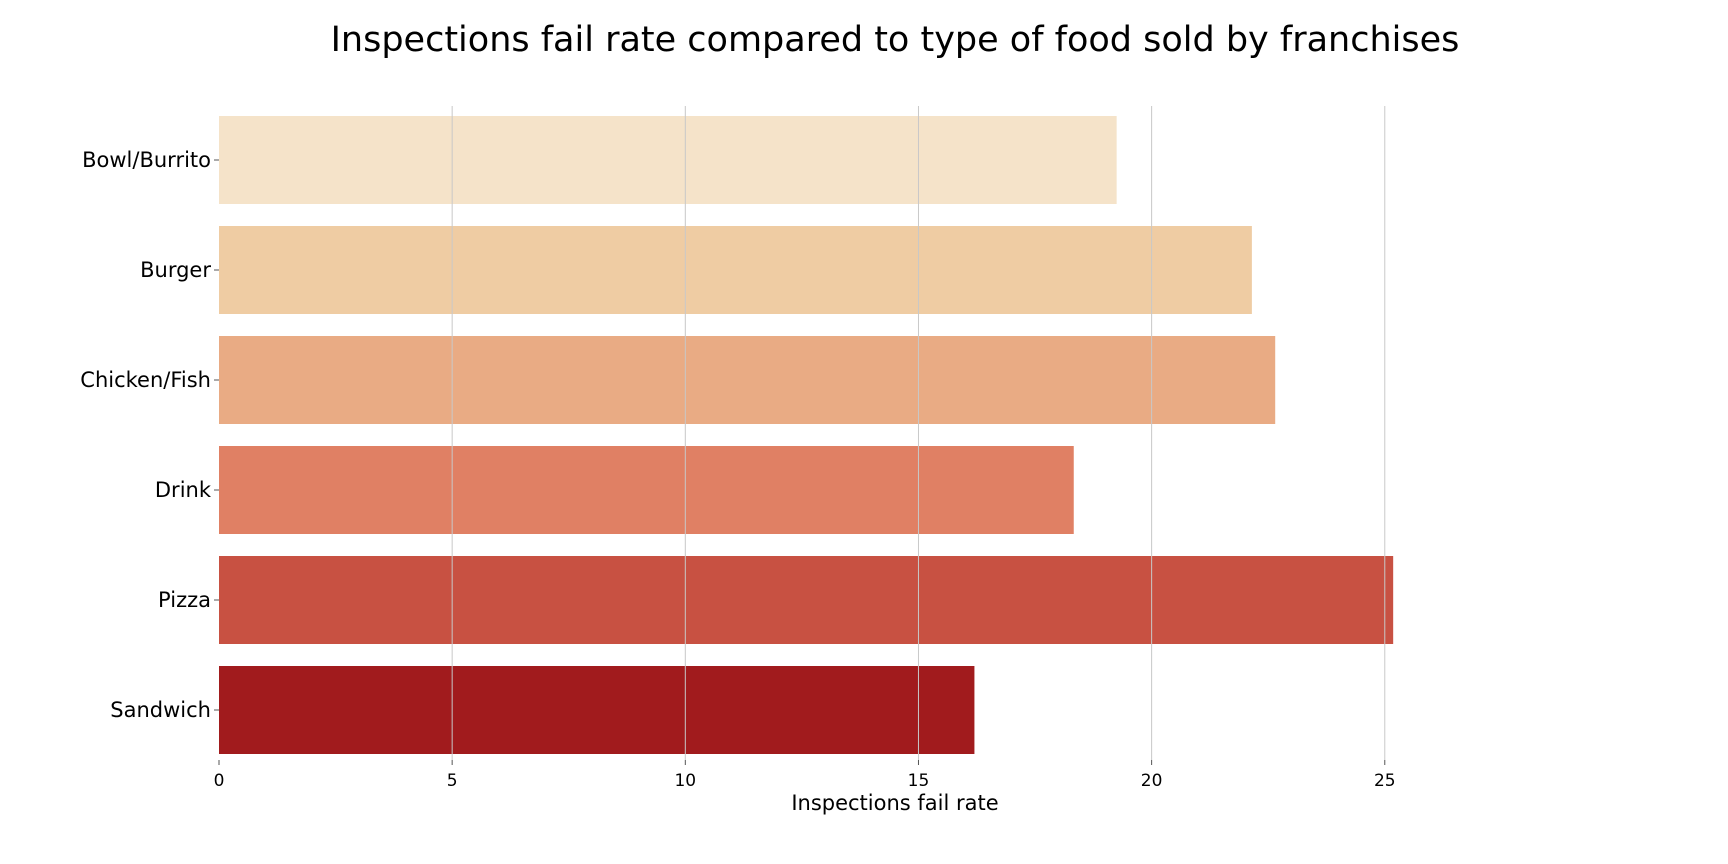 The height and width of the screenshot is (864, 1728). Describe the element at coordinates (919, 781) in the screenshot. I see `x-tick-label-15: 15` at that location.